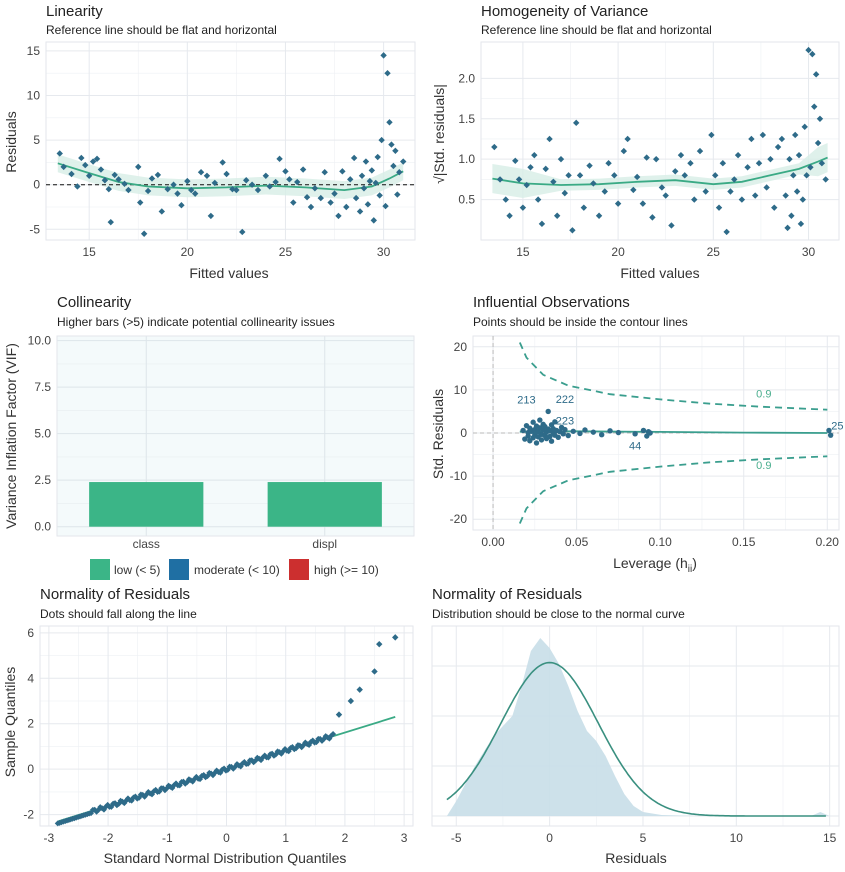 Image resolution: width=845 pixels, height=872 pixels. What do you see at coordinates (36, 185) in the screenshot?
I see `linearity-y-tick-label: 0` at bounding box center [36, 185].